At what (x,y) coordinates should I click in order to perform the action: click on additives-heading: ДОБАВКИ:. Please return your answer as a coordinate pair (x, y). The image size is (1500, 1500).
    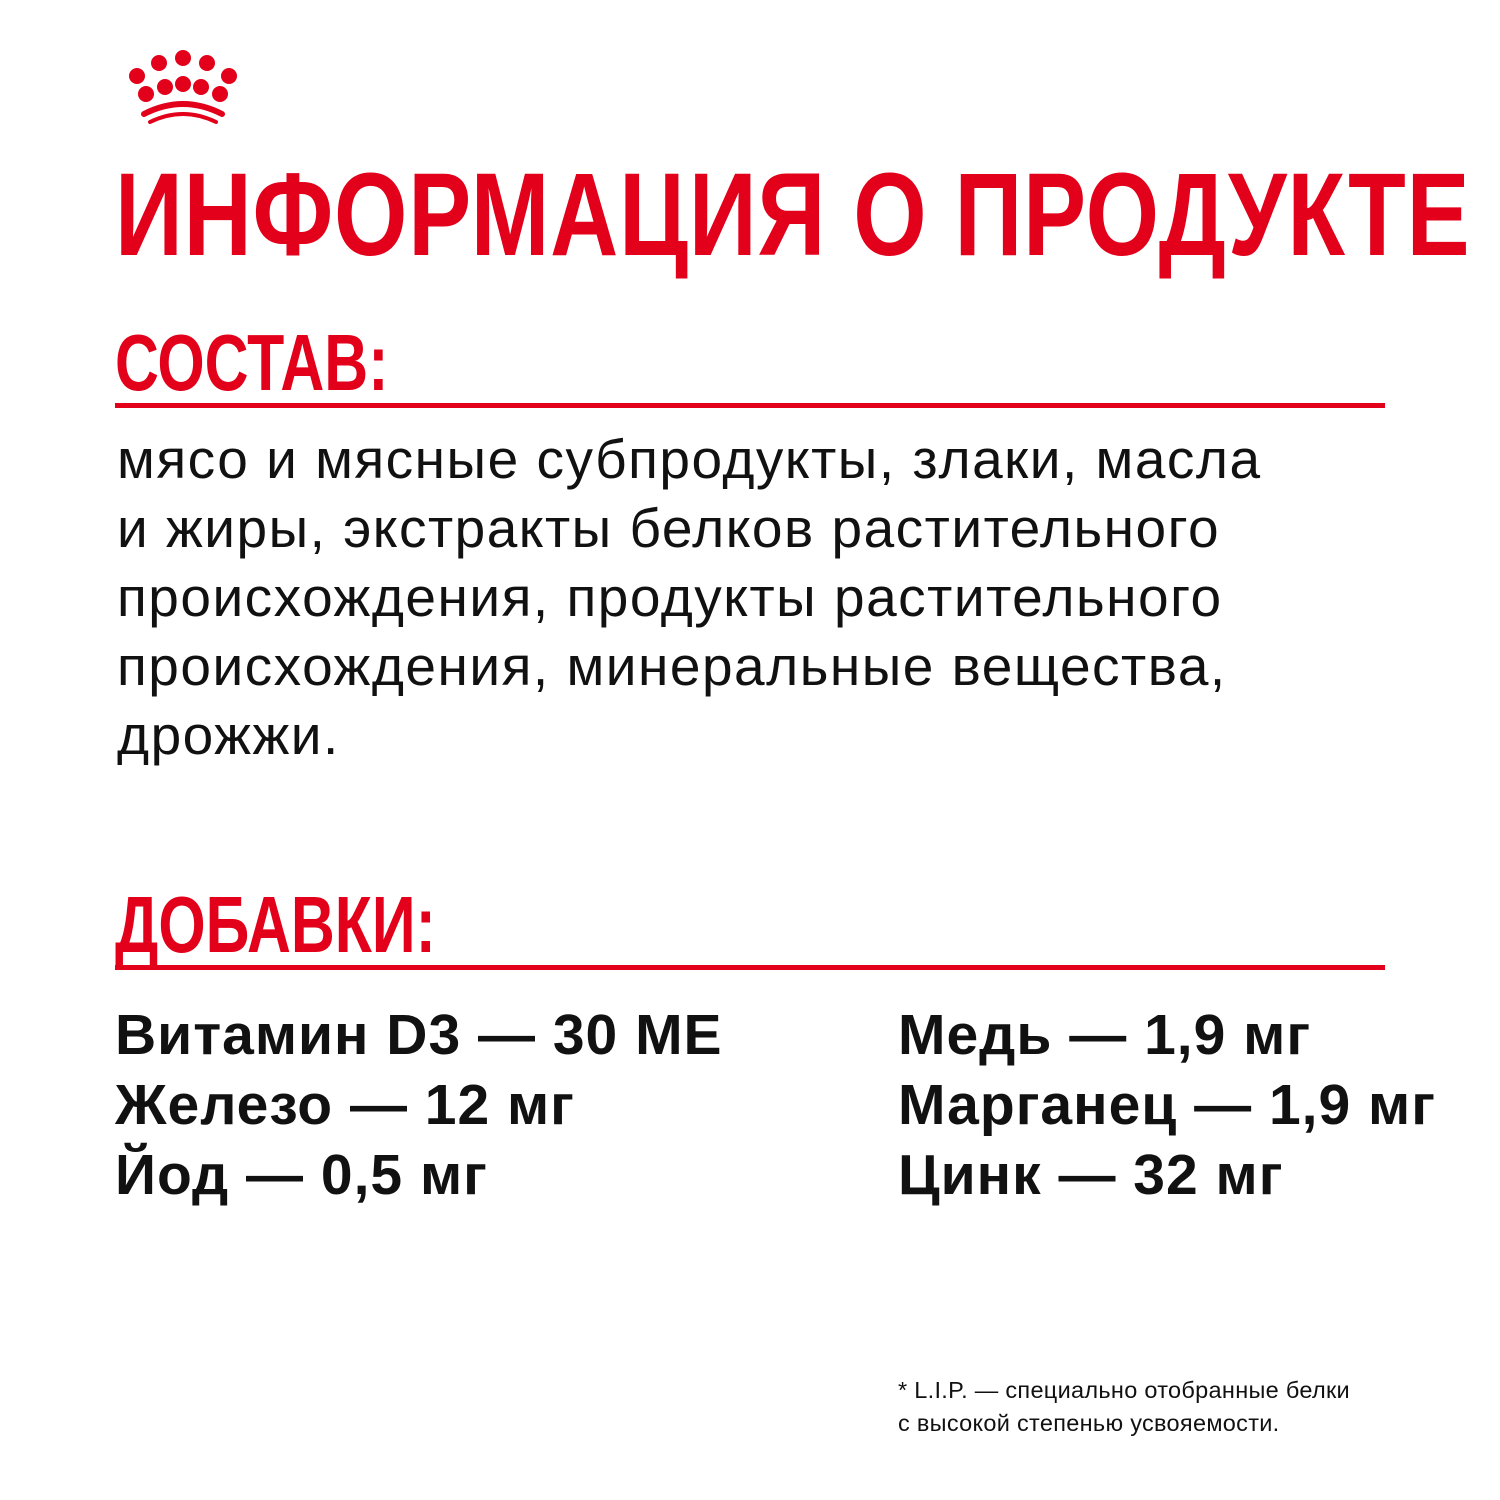
    Looking at the image, I should click on (275, 924).